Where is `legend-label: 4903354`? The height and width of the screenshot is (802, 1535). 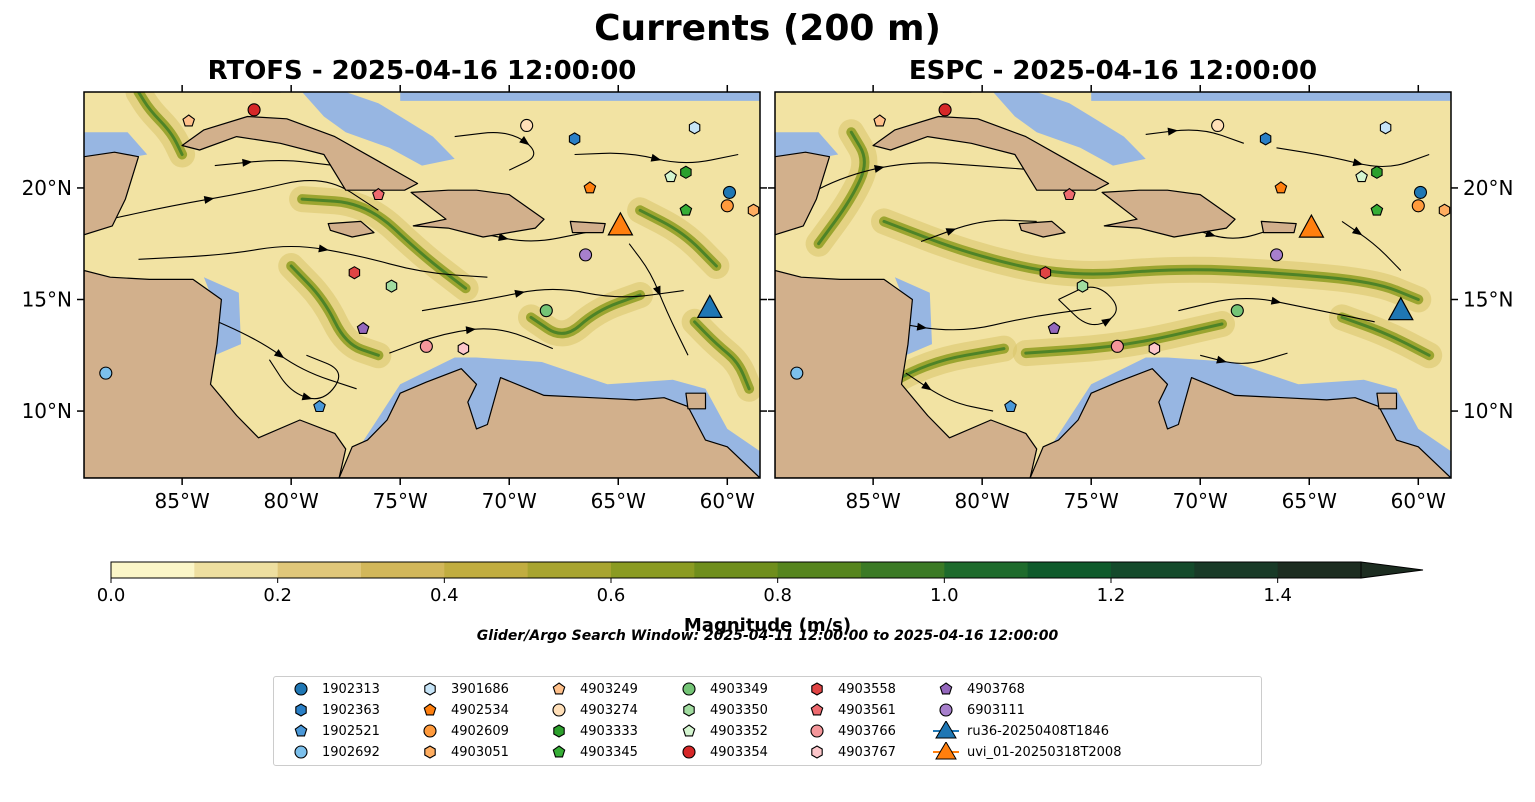
legend-label: 4903354 is located at coordinates (739, 752).